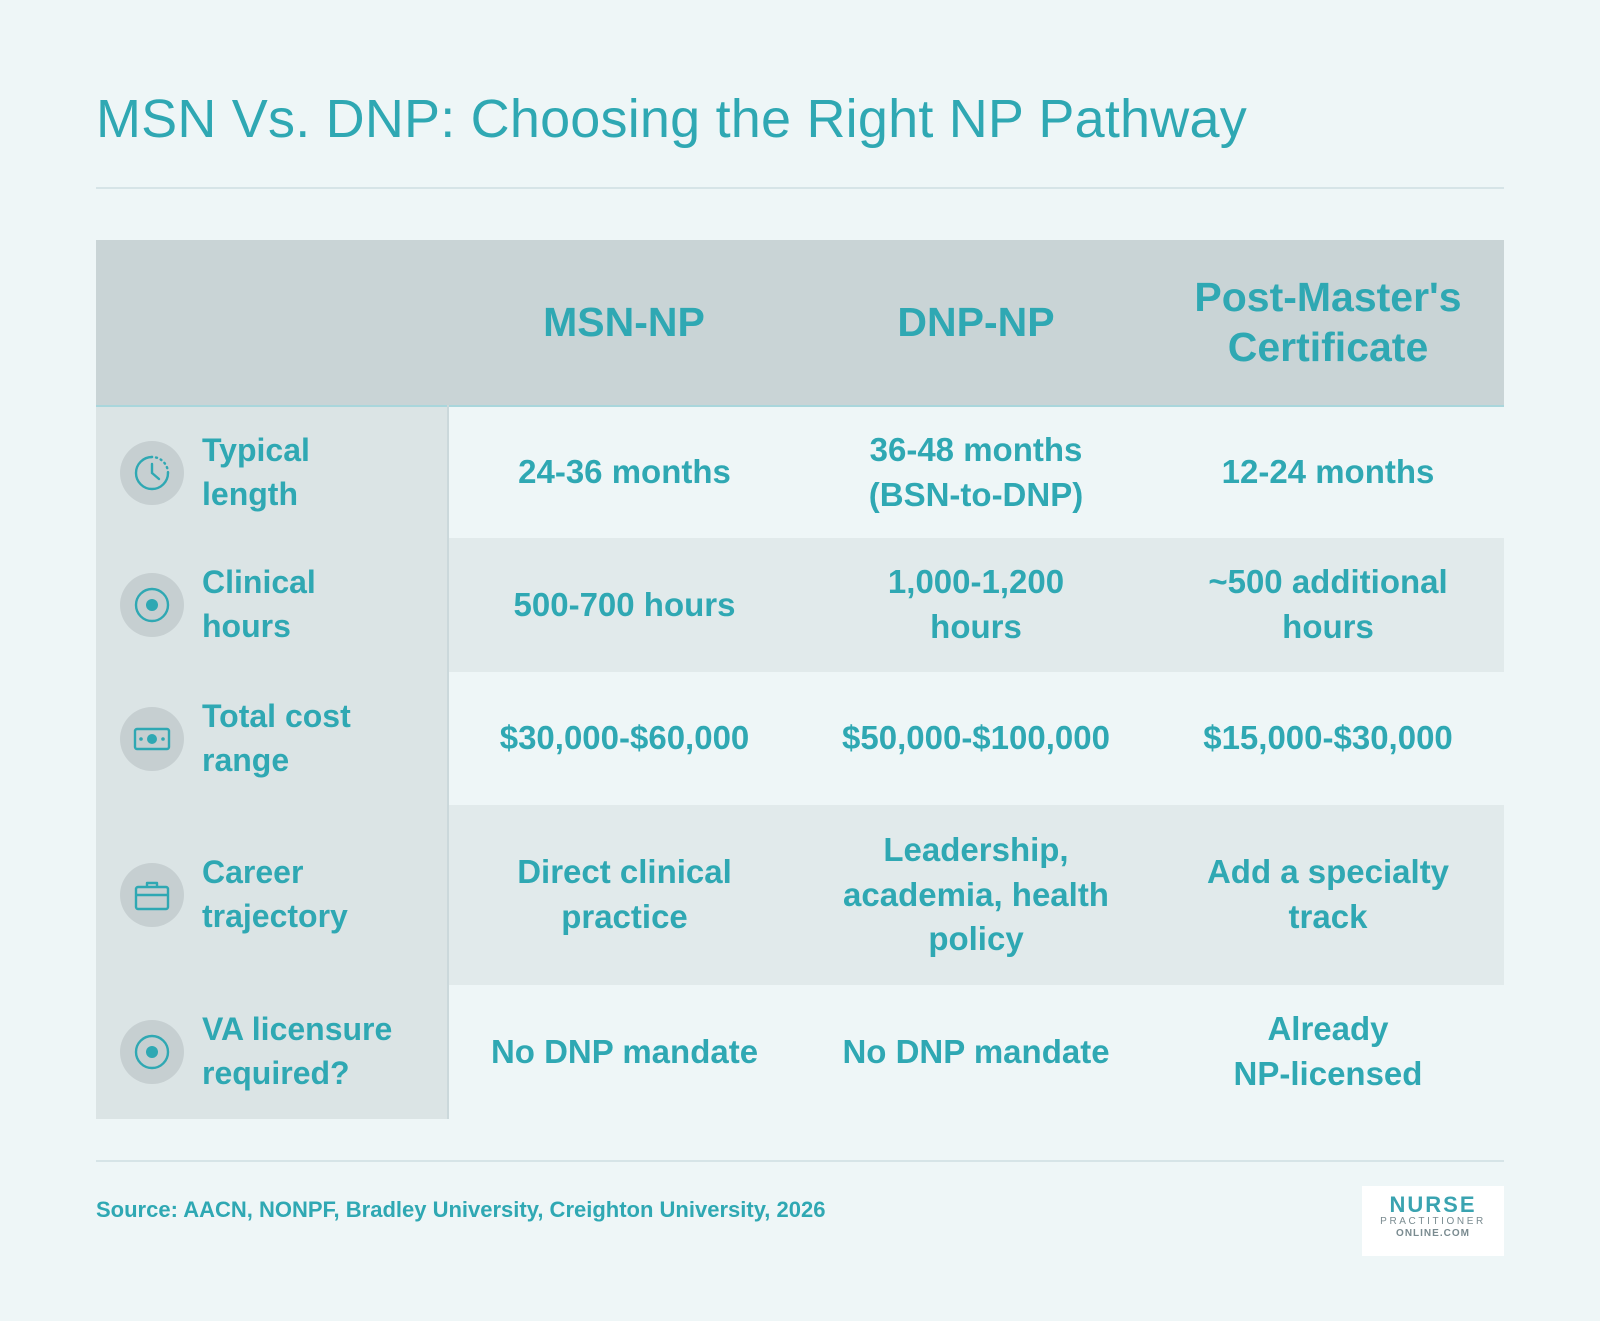  What do you see at coordinates (256, 471) in the screenshot?
I see `row-label: Typical length` at bounding box center [256, 471].